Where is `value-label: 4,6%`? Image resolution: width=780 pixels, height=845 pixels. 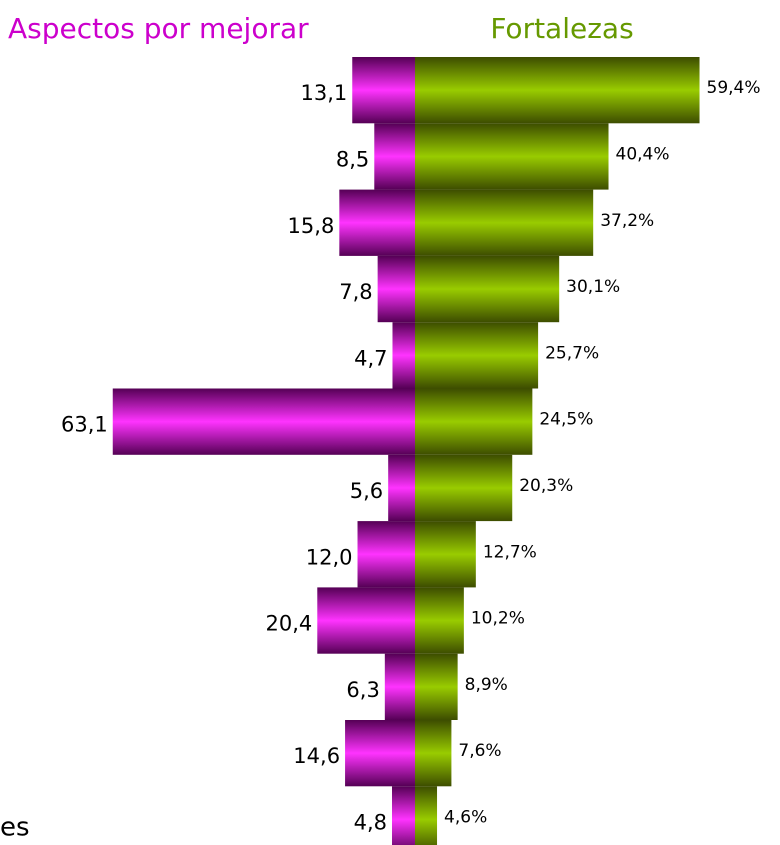
value-label: 4,6% is located at coordinates (465, 817).